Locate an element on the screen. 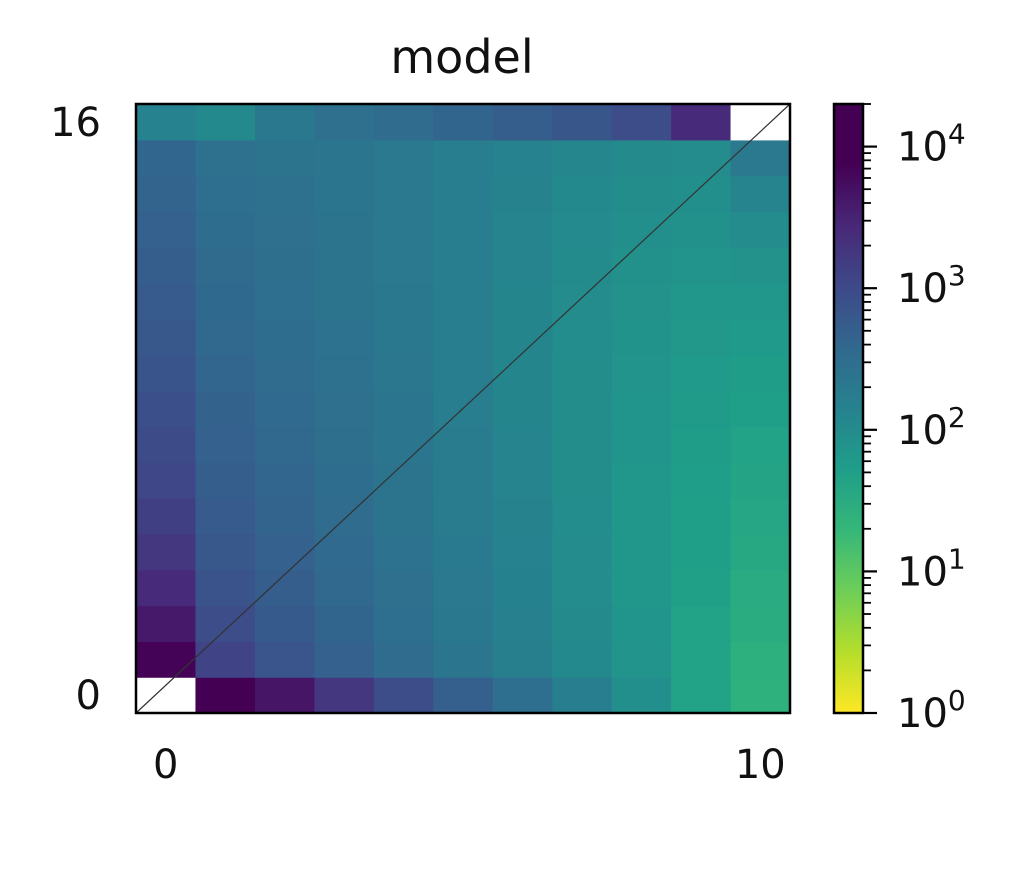 The image size is (1022, 884). chart-title: model is located at coordinates (461, 57).